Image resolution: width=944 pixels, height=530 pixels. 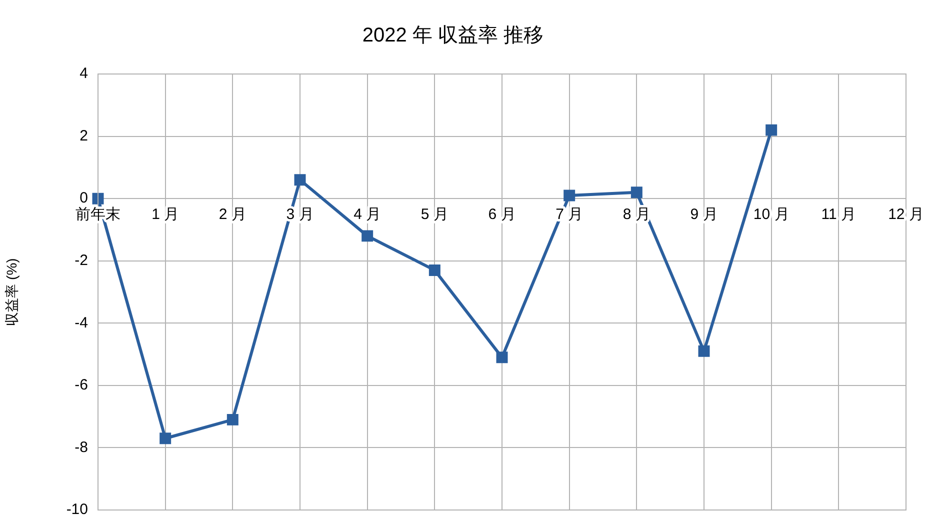 What do you see at coordinates (11, 292) in the screenshot?
I see `y-axis-title: 収益率 (%)` at bounding box center [11, 292].